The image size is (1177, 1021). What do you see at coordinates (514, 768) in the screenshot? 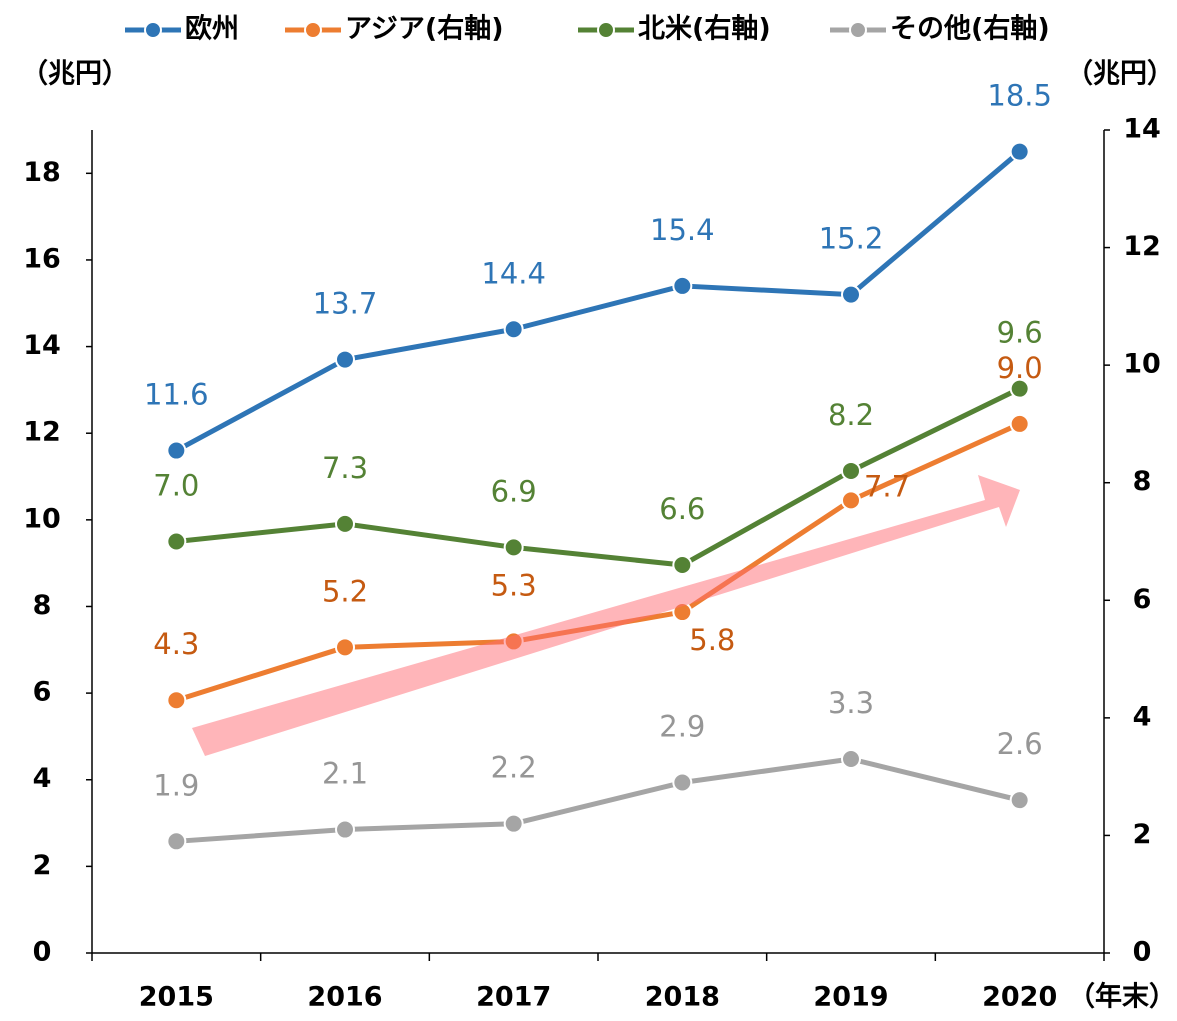
I see `data-label: 2.2` at bounding box center [514, 768].